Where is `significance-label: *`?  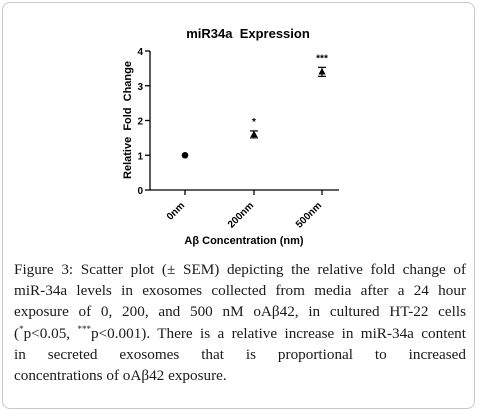 significance-label: * is located at coordinates (254, 122).